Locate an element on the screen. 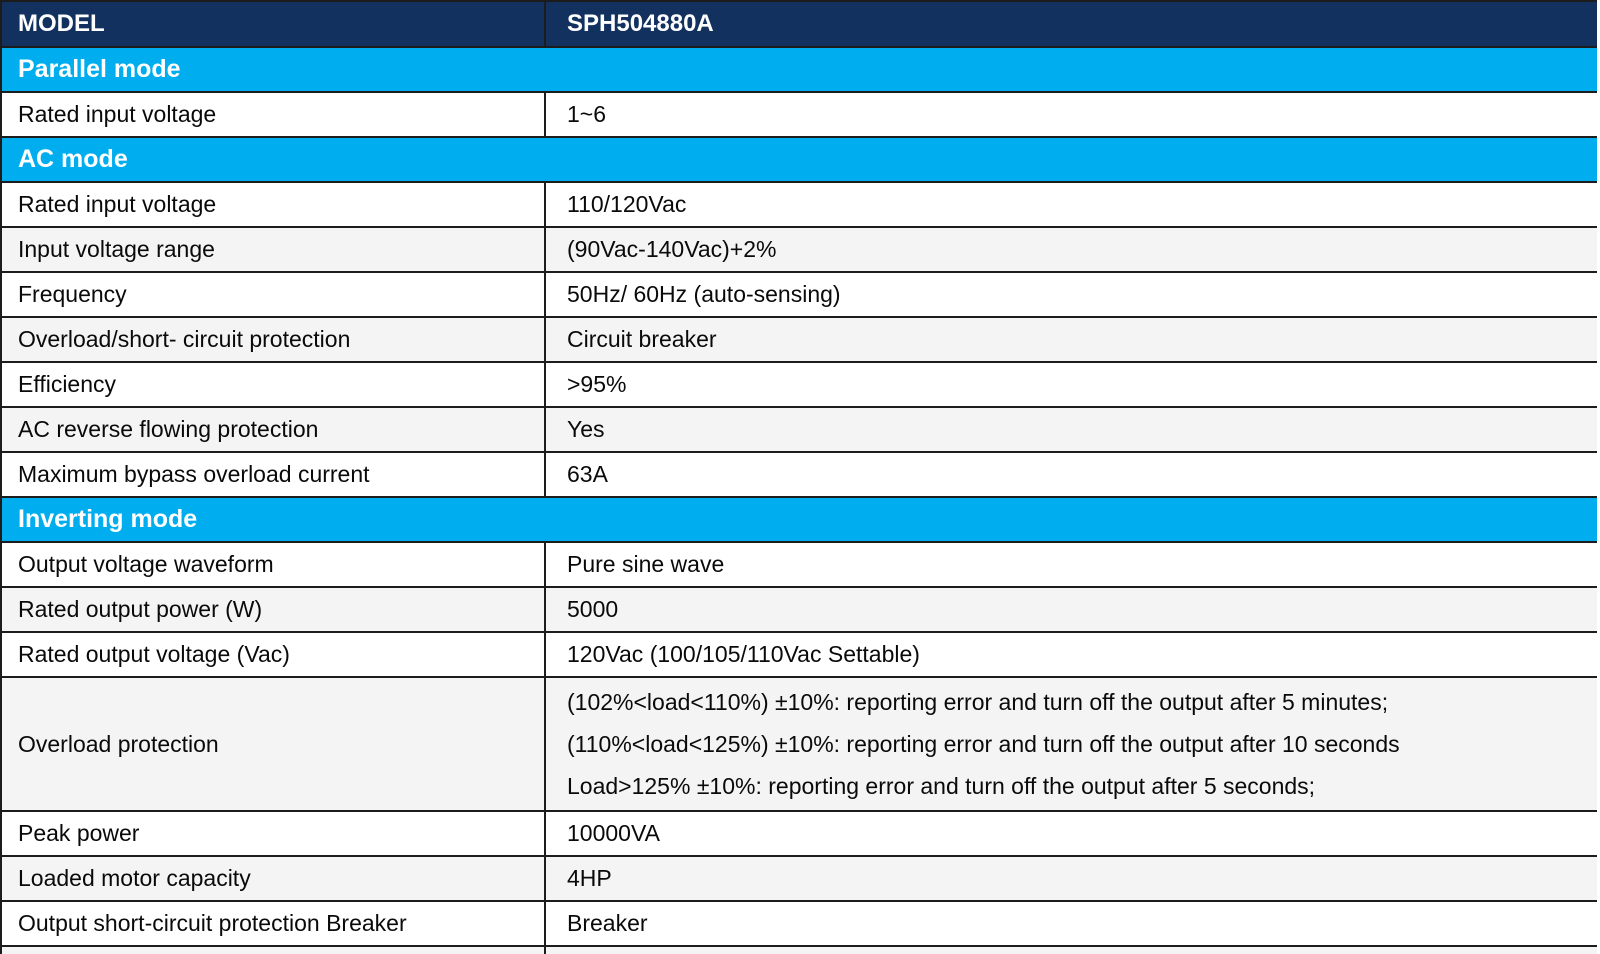  table-row: Peak power 10000VA is located at coordinates (799, 834).